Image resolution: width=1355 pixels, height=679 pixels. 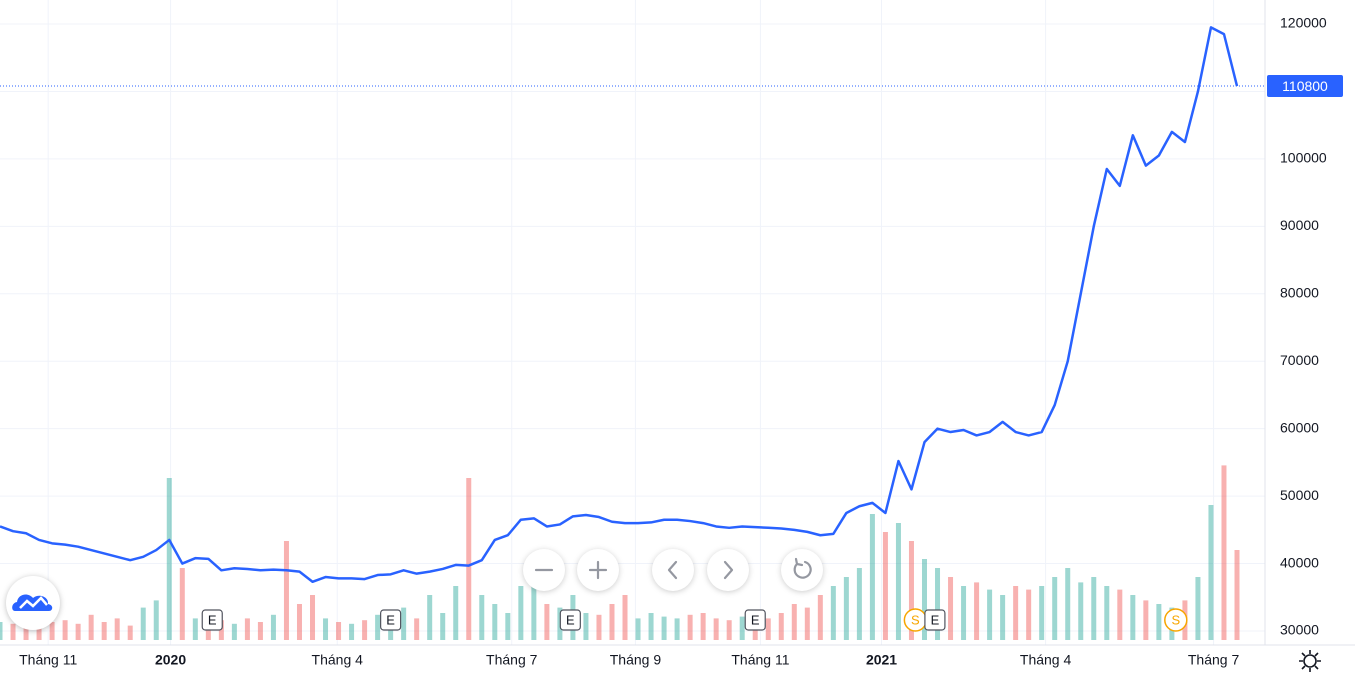 I want to click on reset-button, so click(x=802, y=570).